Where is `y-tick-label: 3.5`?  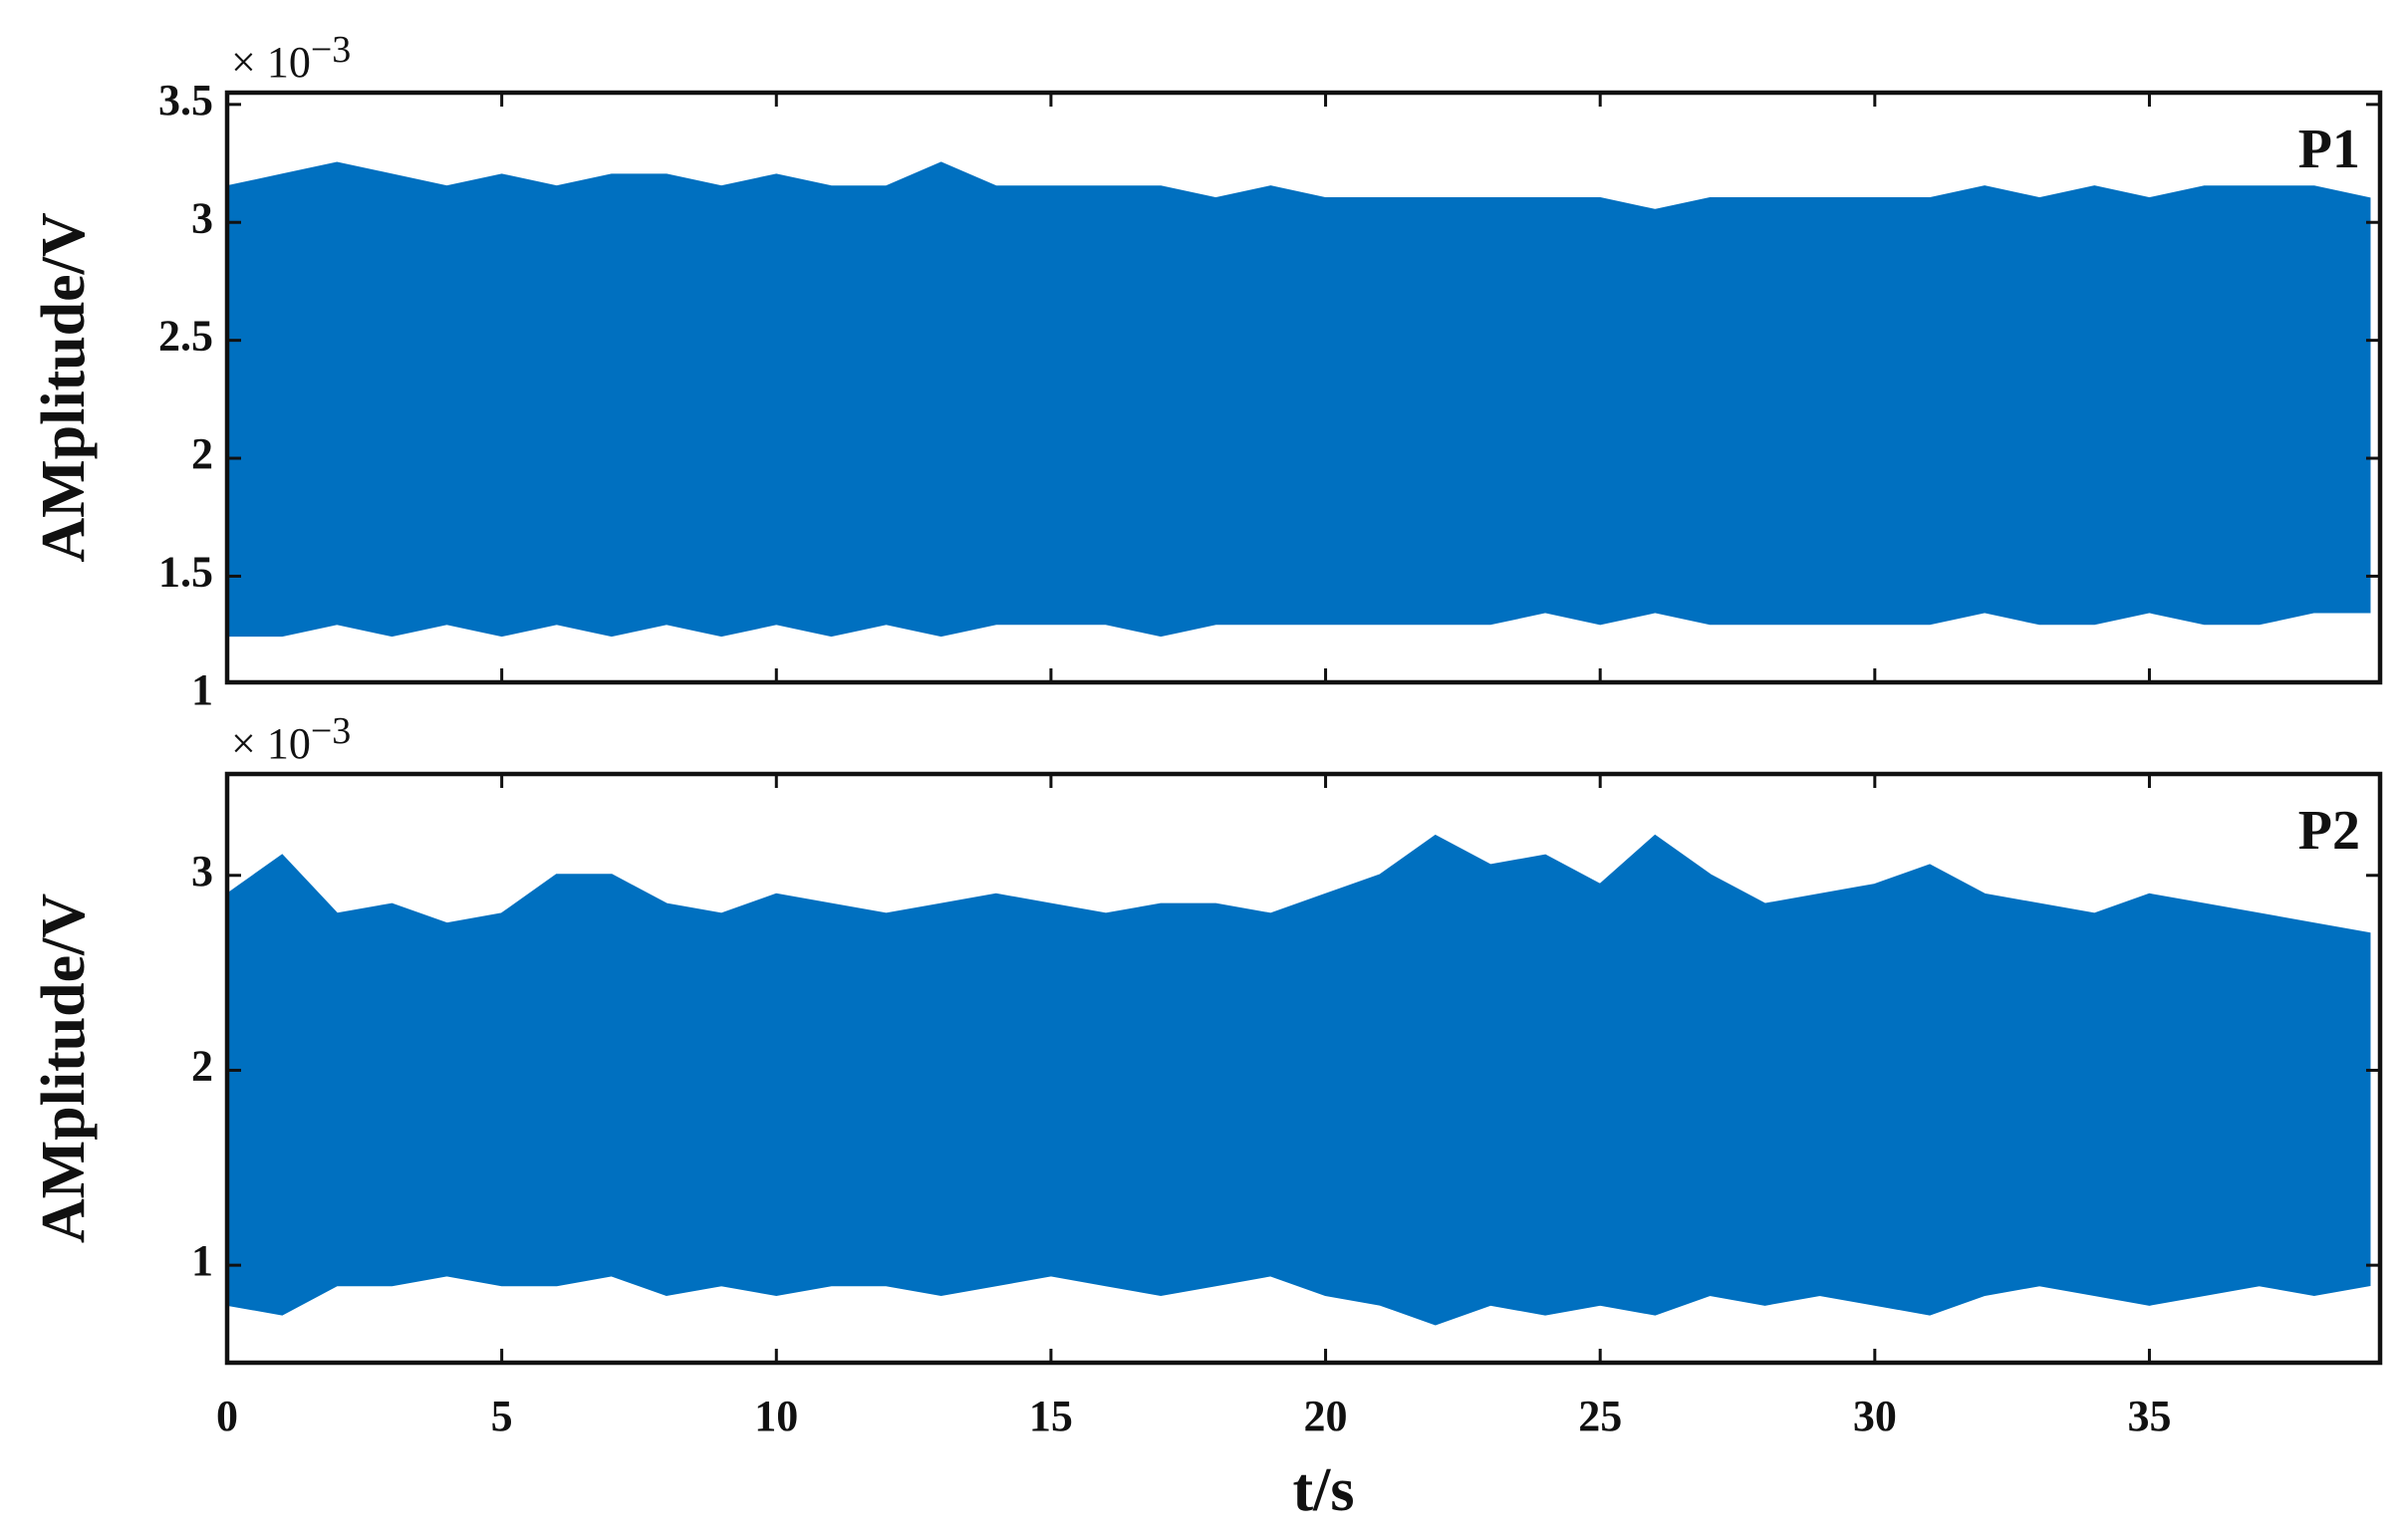 y-tick-label: 3.5 is located at coordinates (185, 100).